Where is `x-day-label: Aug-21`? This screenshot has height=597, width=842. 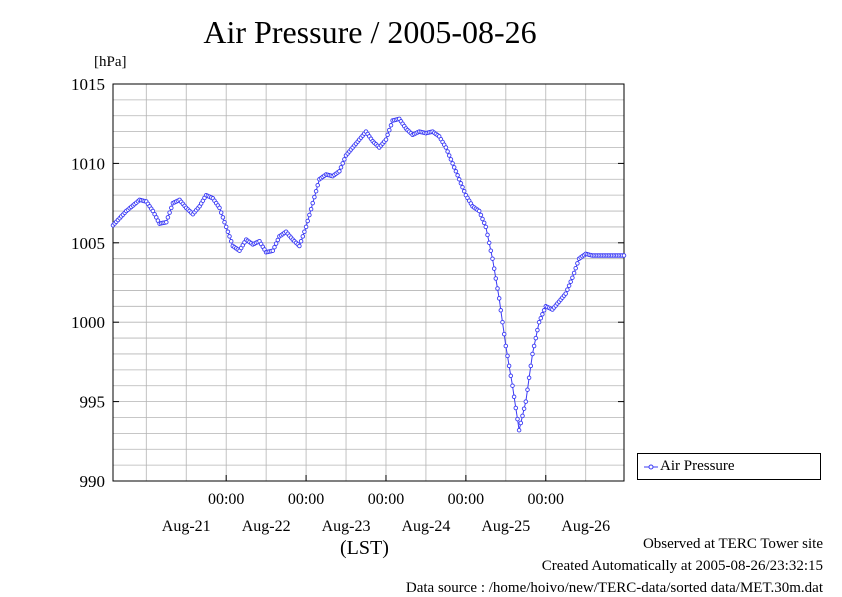 x-day-label: Aug-21 is located at coordinates (186, 526).